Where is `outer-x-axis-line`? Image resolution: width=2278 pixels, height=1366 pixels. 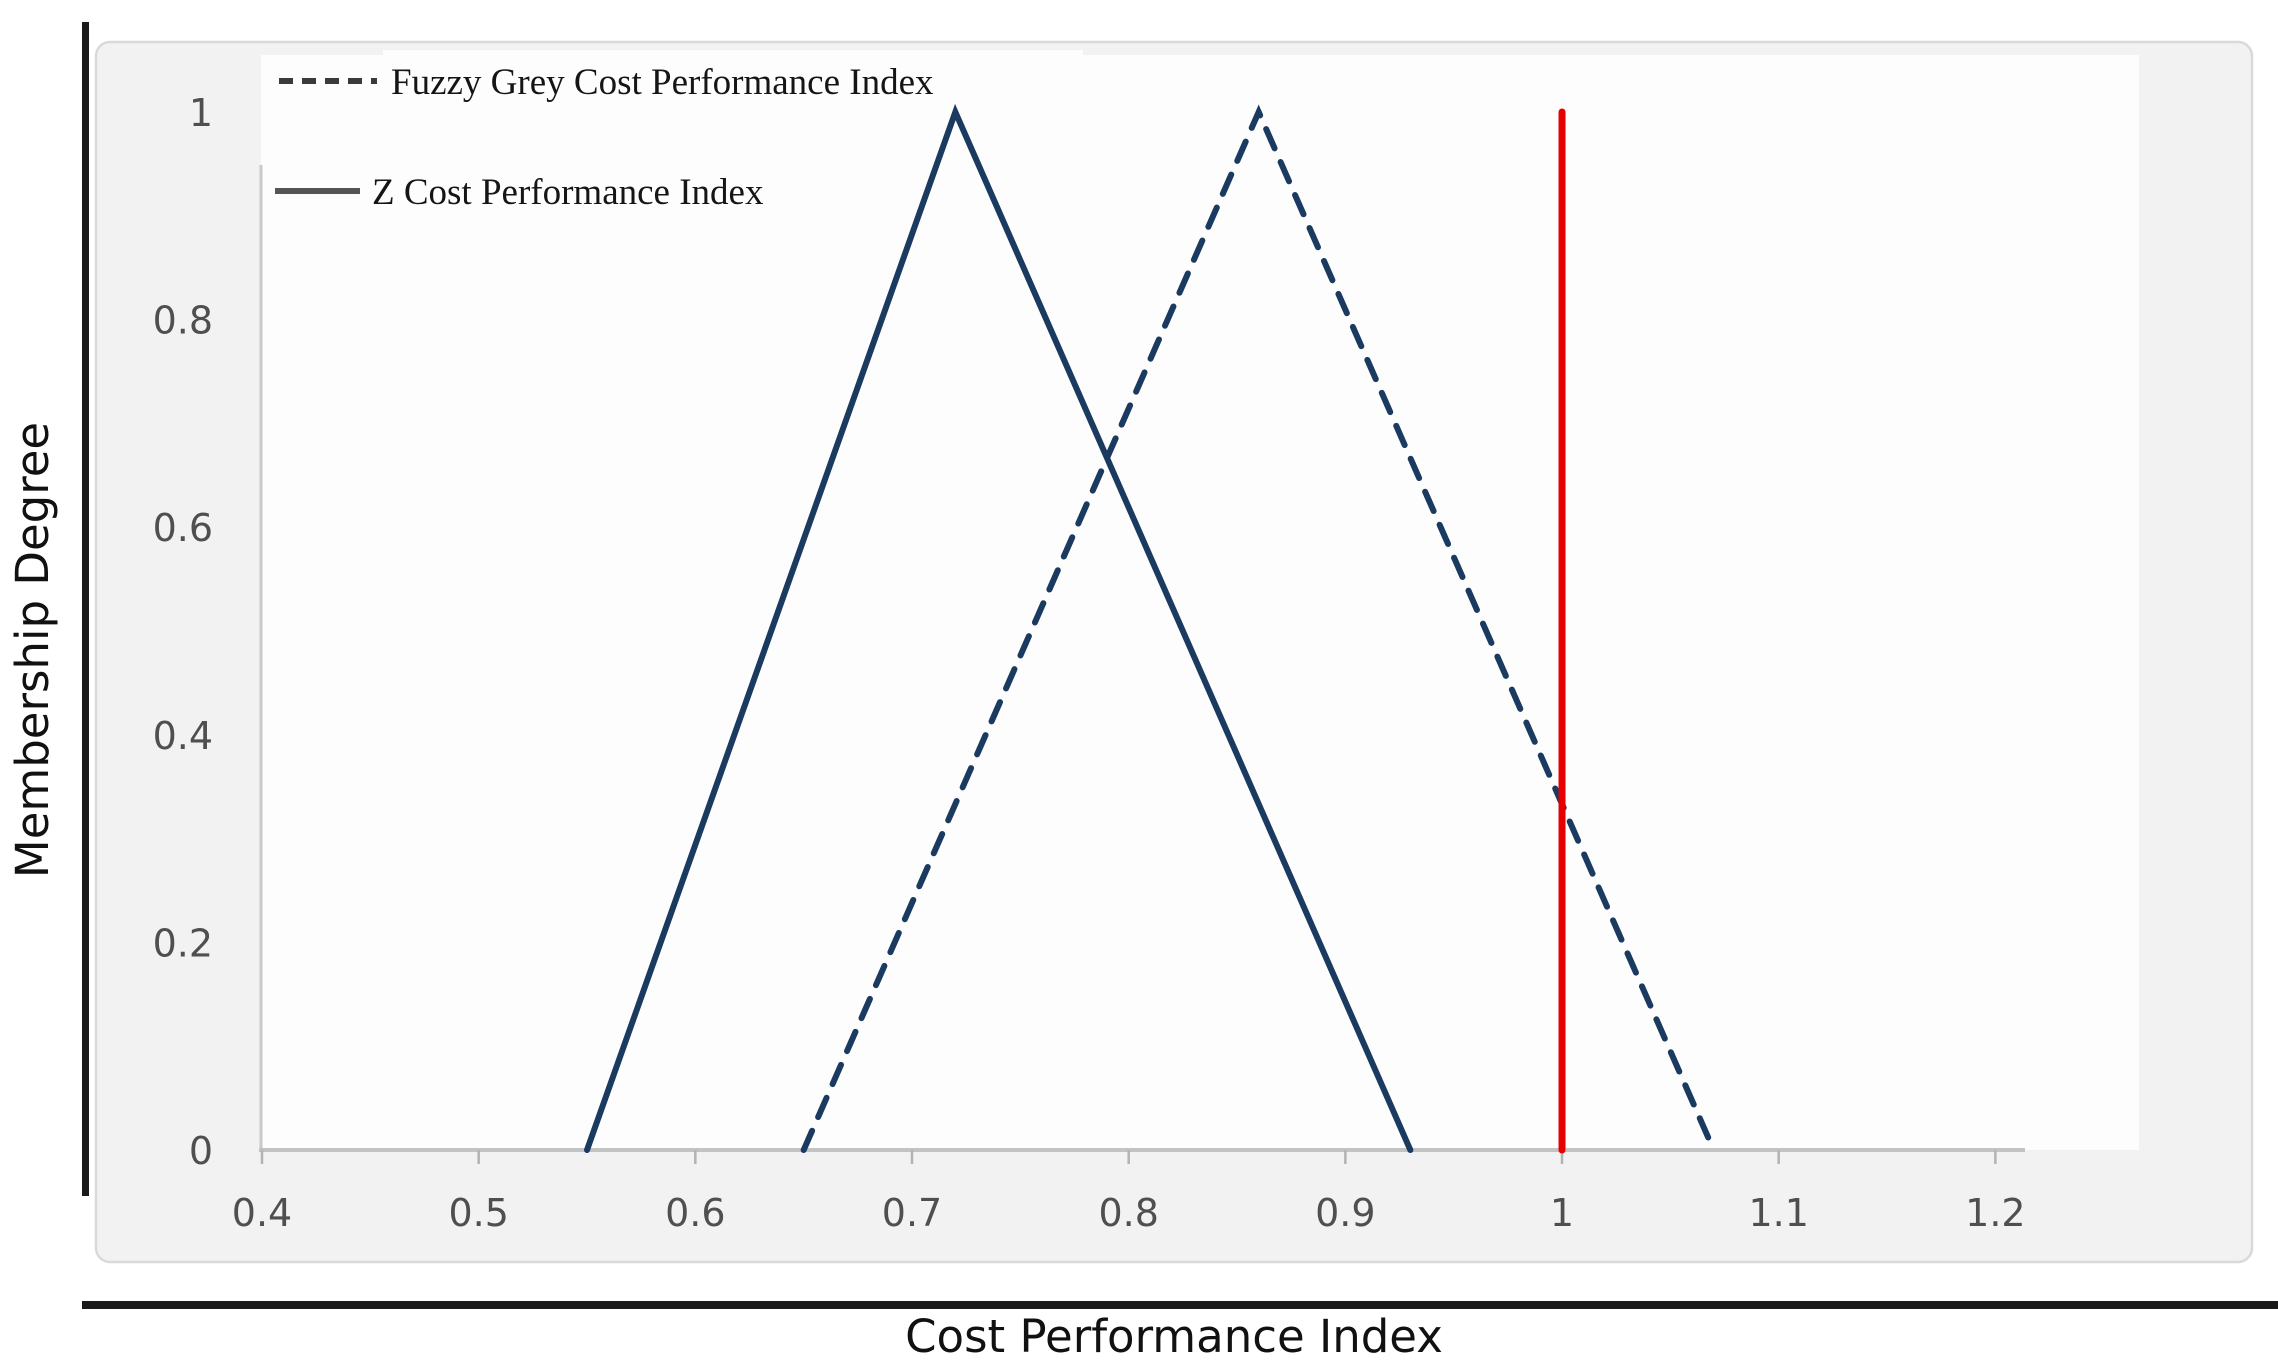
outer-x-axis-line is located at coordinates (1180, 1305).